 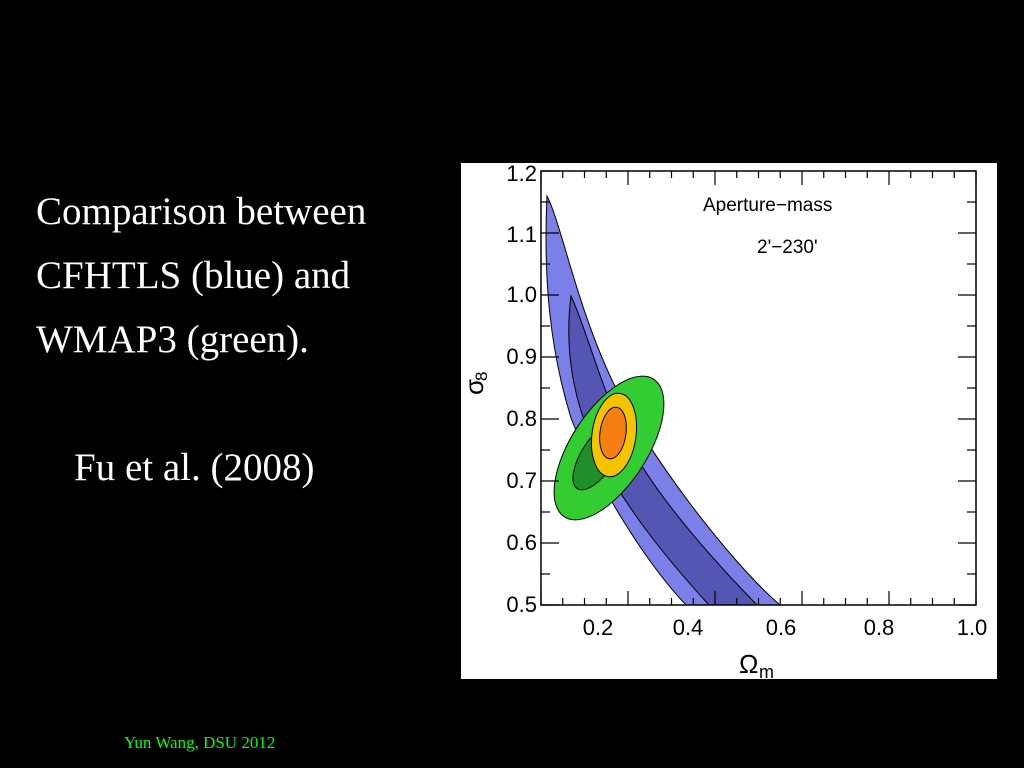 I want to click on y-tick-label: 1.0, so click(x=521, y=294).